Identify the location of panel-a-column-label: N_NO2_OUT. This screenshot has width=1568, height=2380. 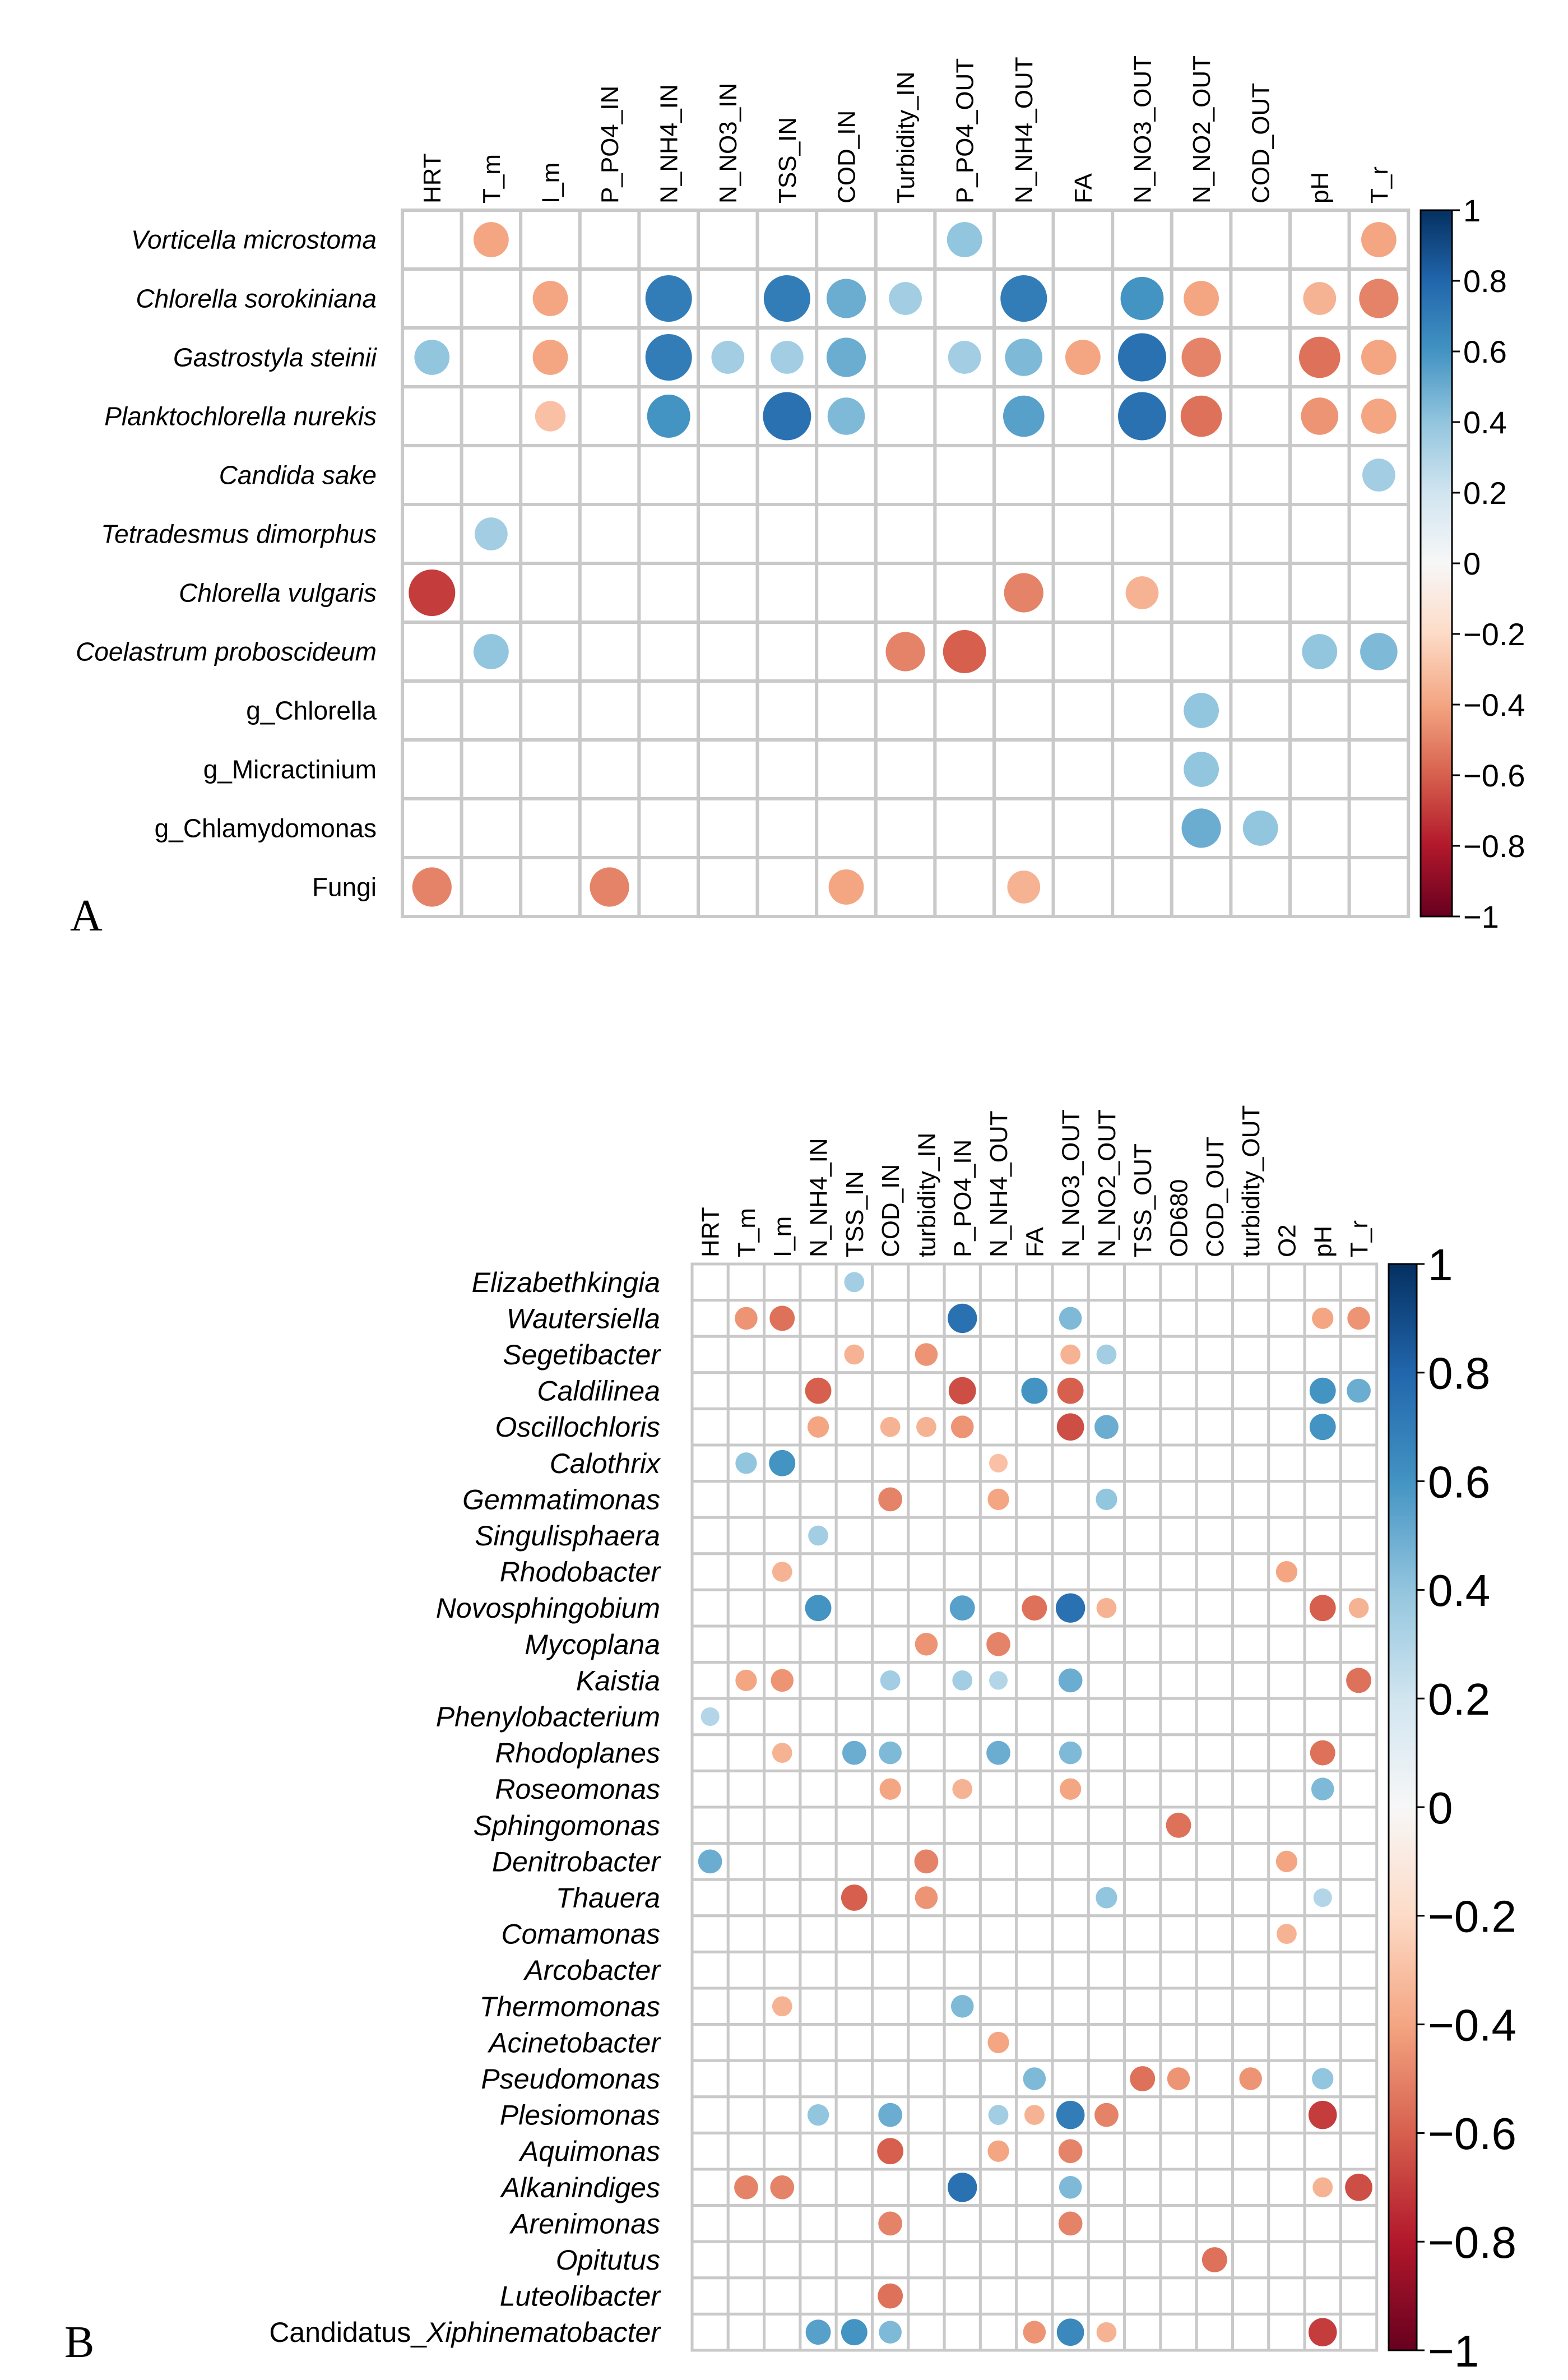
(1202, 129).